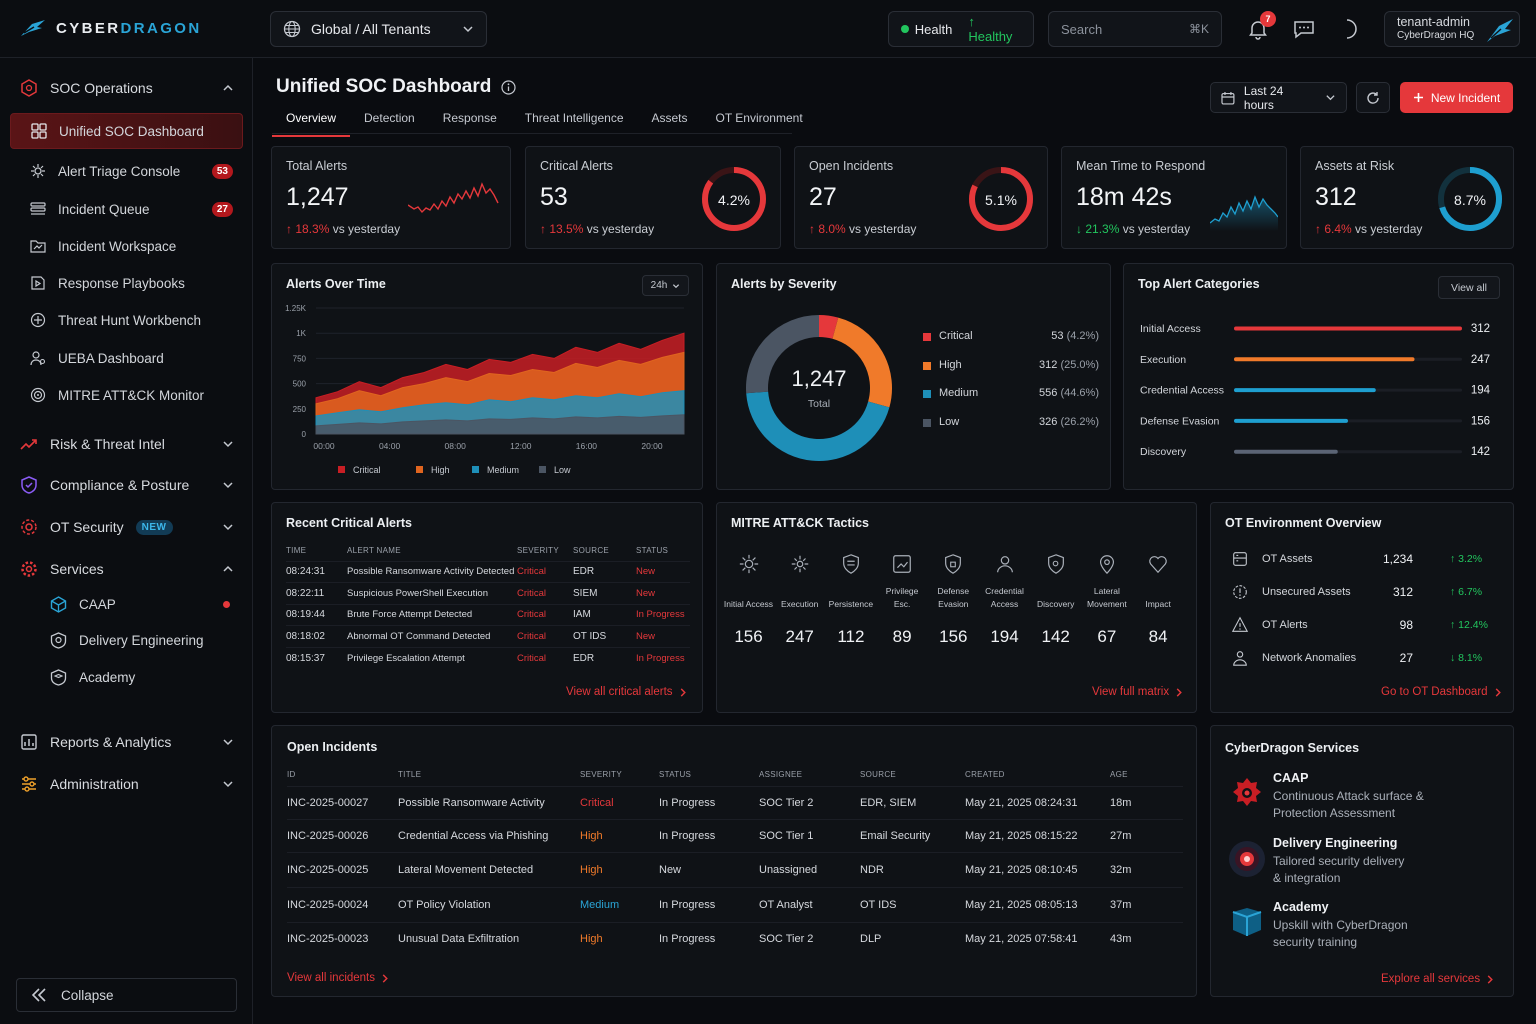 This screenshot has height=1024, width=1536. What do you see at coordinates (92, 677) in the screenshot?
I see `sidebar-item-academy: Academy` at bounding box center [92, 677].